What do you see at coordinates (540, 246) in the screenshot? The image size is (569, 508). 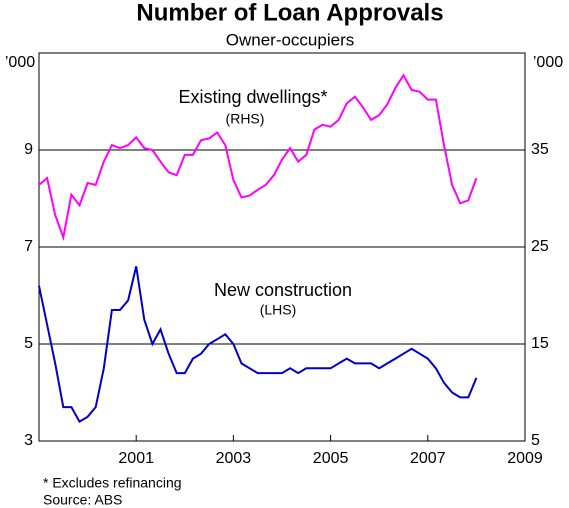 I see `y2-tick-label: 25` at bounding box center [540, 246].